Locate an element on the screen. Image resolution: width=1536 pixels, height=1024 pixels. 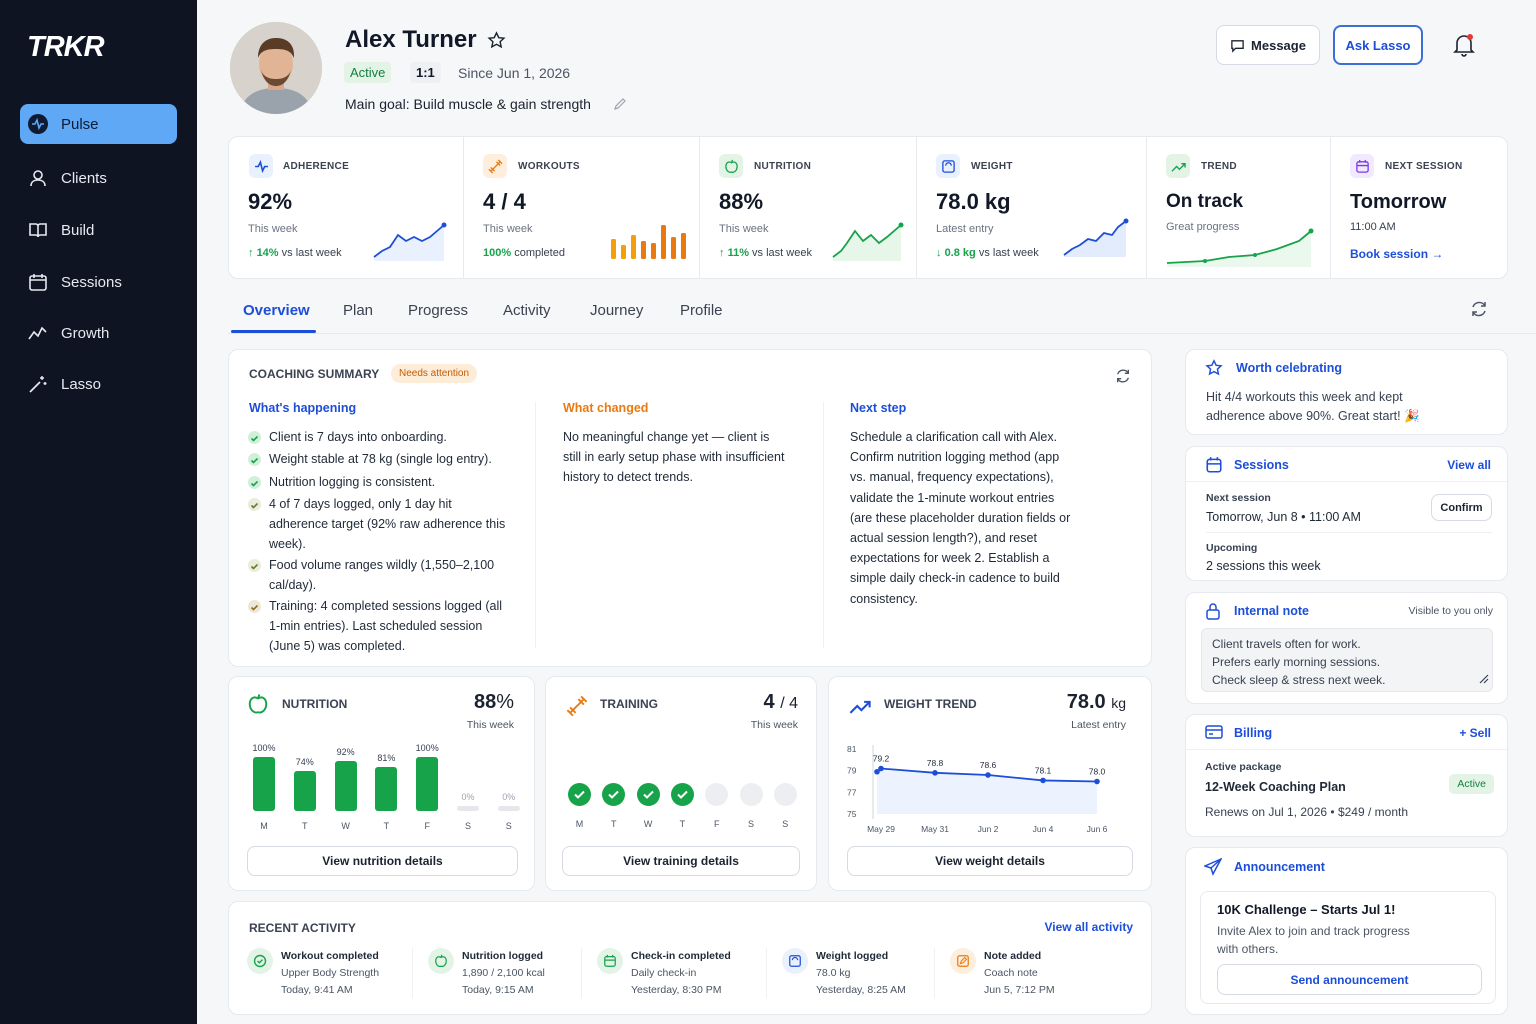
note-line: Client travels often for work. is located at coordinates (1286, 644).